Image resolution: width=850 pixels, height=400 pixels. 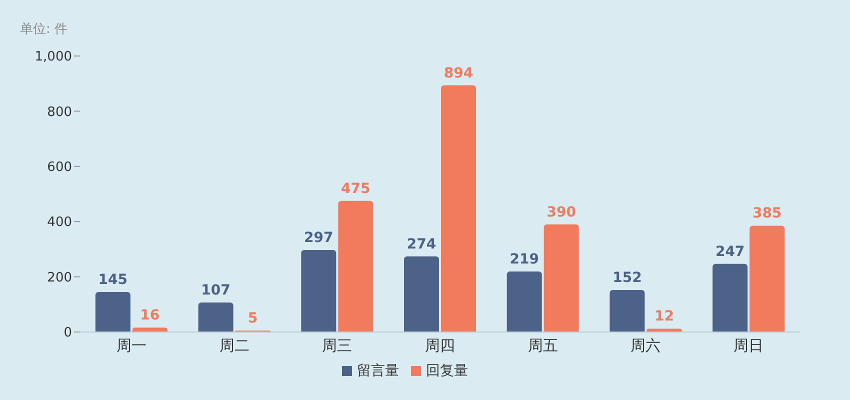 I want to click on data-label: 475, so click(x=355, y=188).